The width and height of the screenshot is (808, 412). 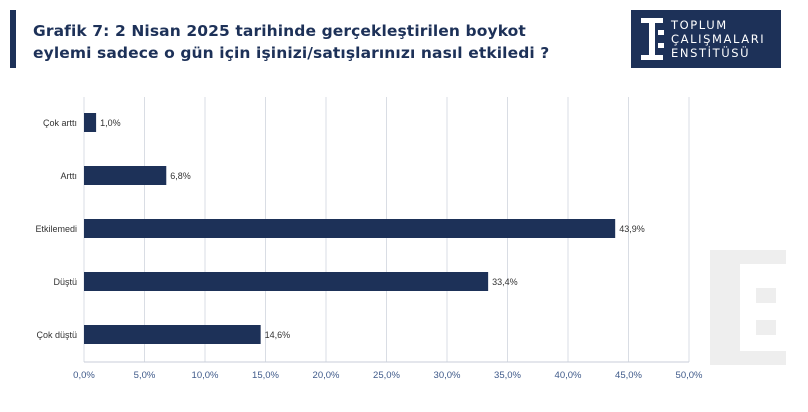 I want to click on x-tick-label: 20,0%, so click(x=326, y=375).